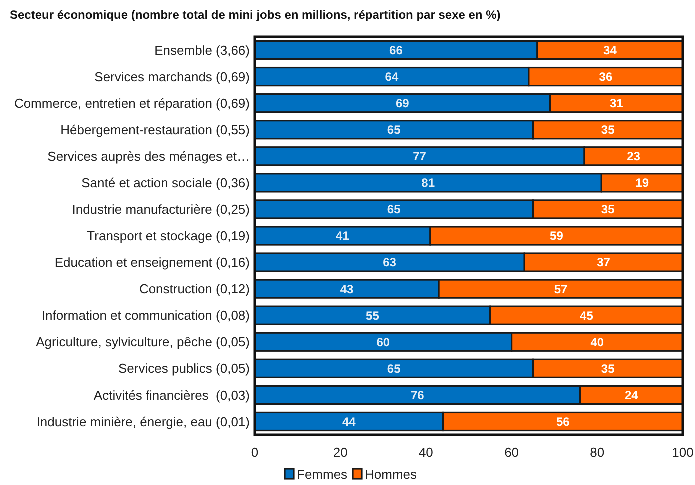 This screenshot has height=485, width=695. What do you see at coordinates (172, 76) in the screenshot?
I see `y-tick-label: Services marchands (0,69)` at bounding box center [172, 76].